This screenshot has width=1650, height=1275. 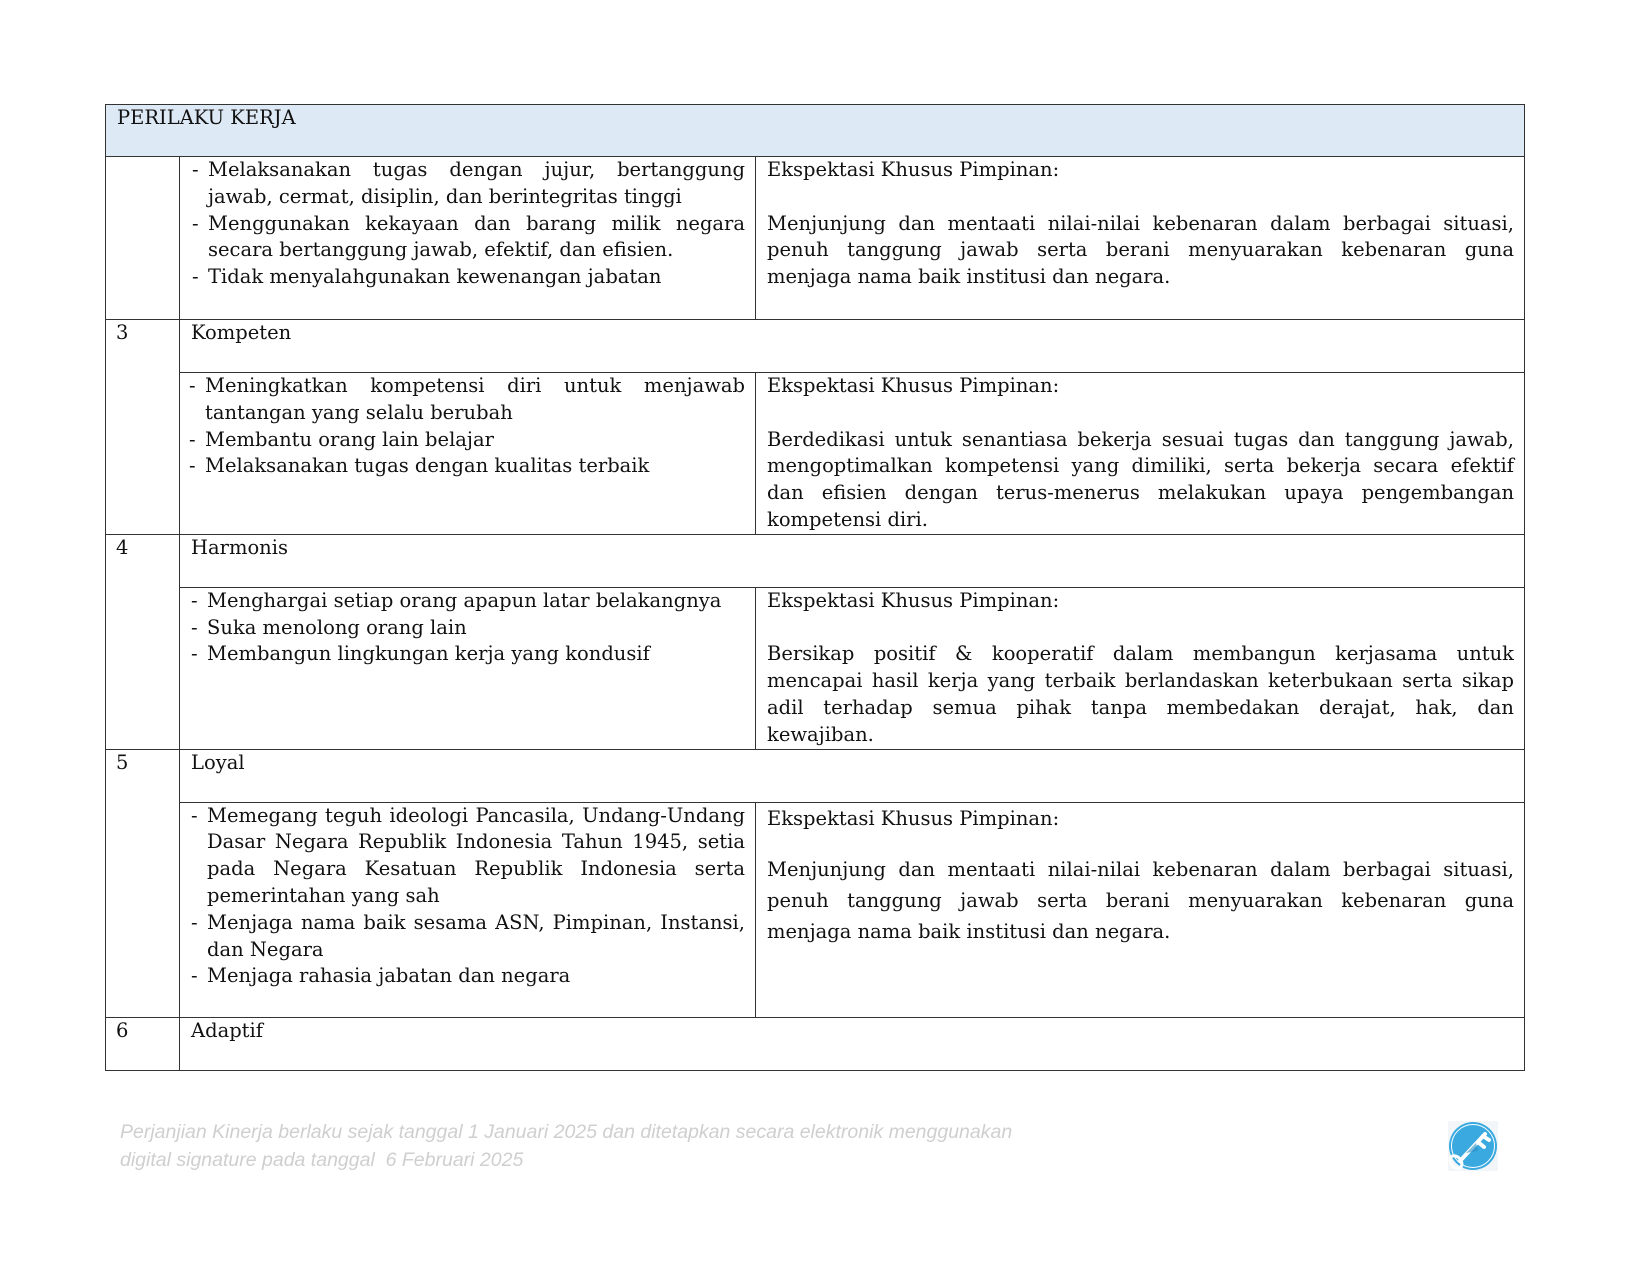 I want to click on list-item: Tidak menyalahgunakan kewenangan jabatan, so click(x=468, y=277).